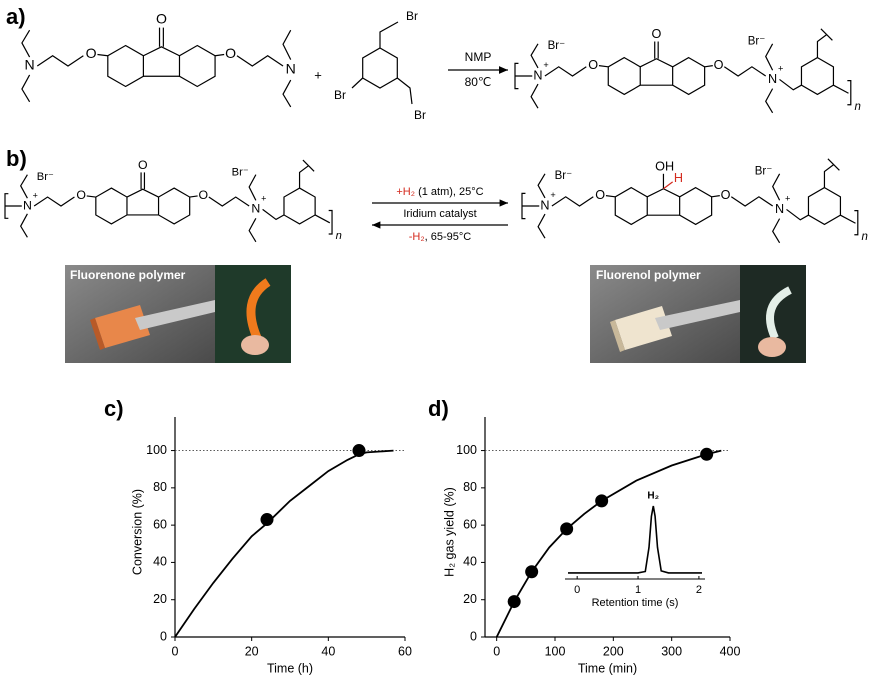 This screenshot has height=689, width=885. What do you see at coordinates (156, 450) in the screenshot?
I see `y-tick-label: 100` at bounding box center [156, 450].